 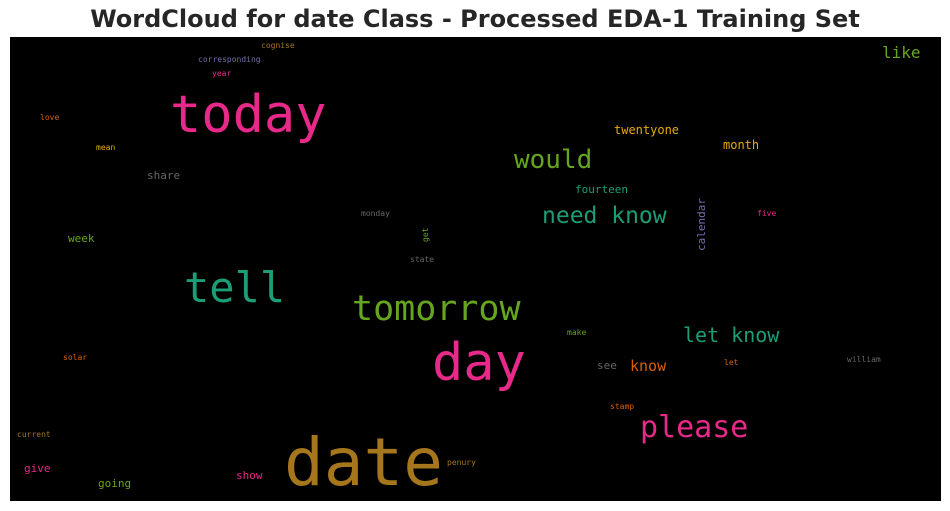 I want to click on word-state: state, so click(x=422, y=259).